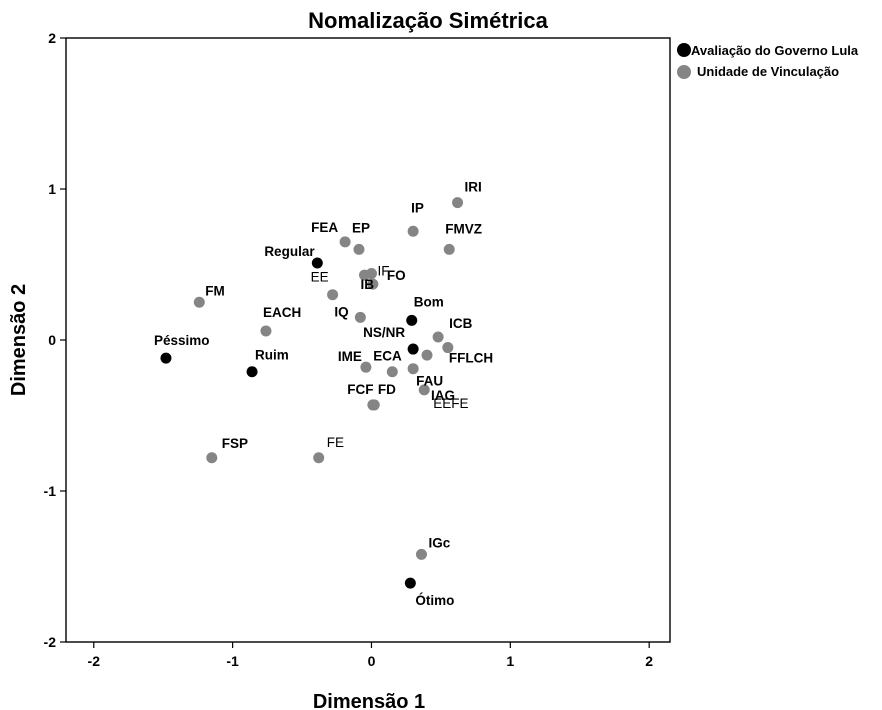  Describe the element at coordinates (232, 661) in the screenshot. I see `x-tick-label: -1` at that location.